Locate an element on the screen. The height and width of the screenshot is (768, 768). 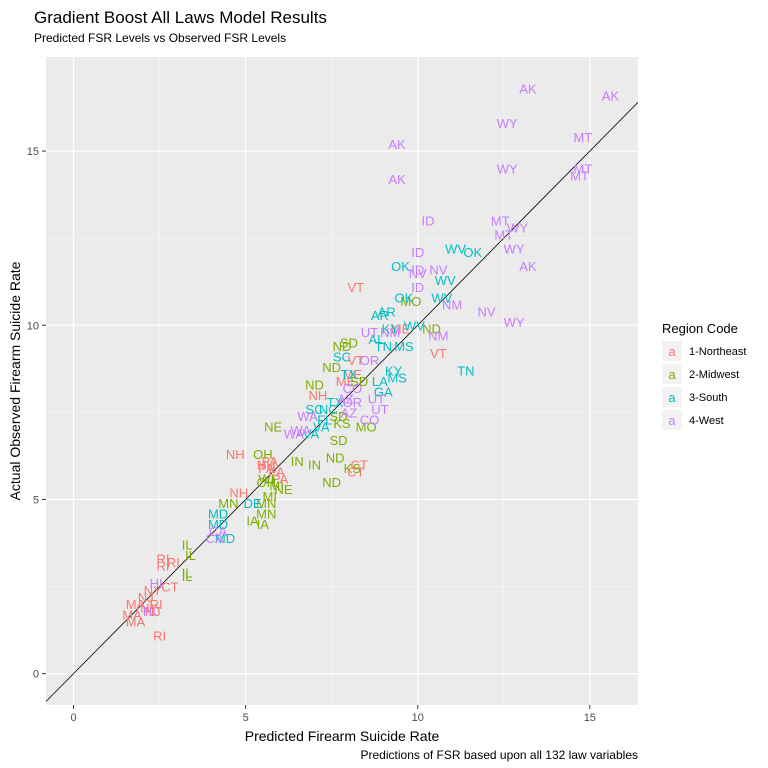
point-label: AR is located at coordinates (387, 311).